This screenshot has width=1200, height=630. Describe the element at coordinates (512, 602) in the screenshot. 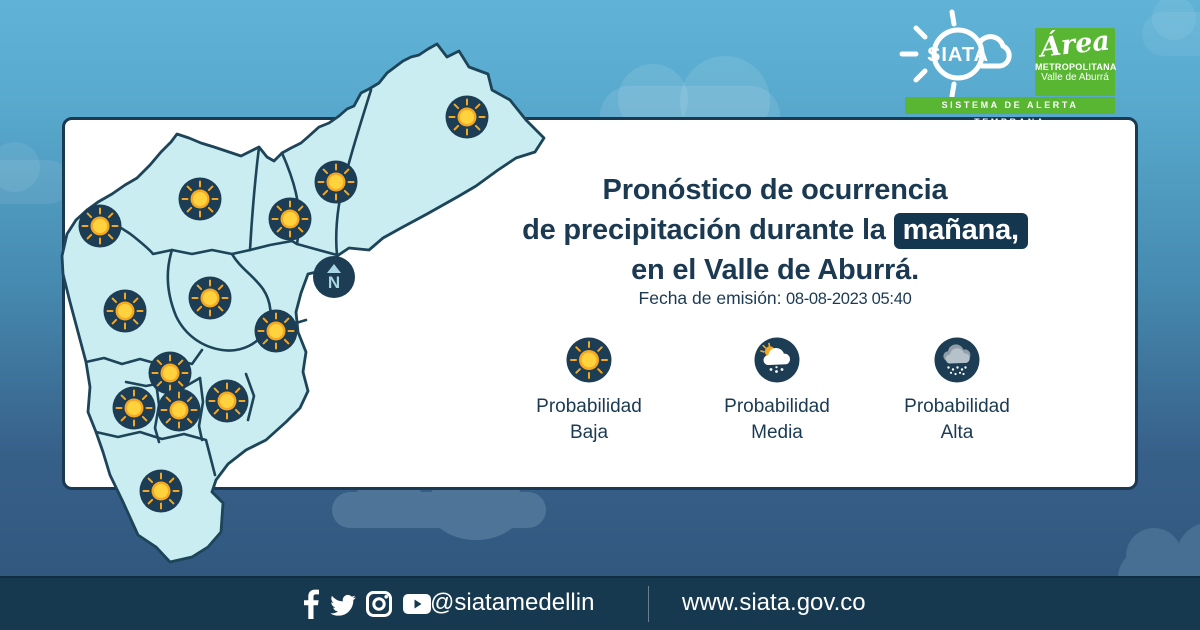

I see `social-handle: @siatamedellin` at that location.